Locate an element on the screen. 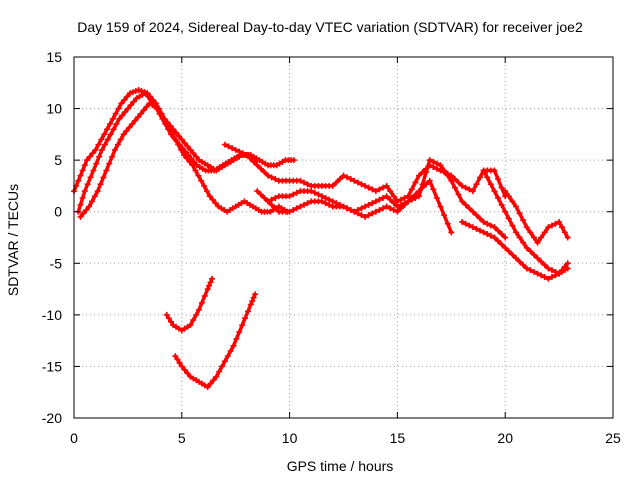  x-tick-label: 10 is located at coordinates (290, 438).